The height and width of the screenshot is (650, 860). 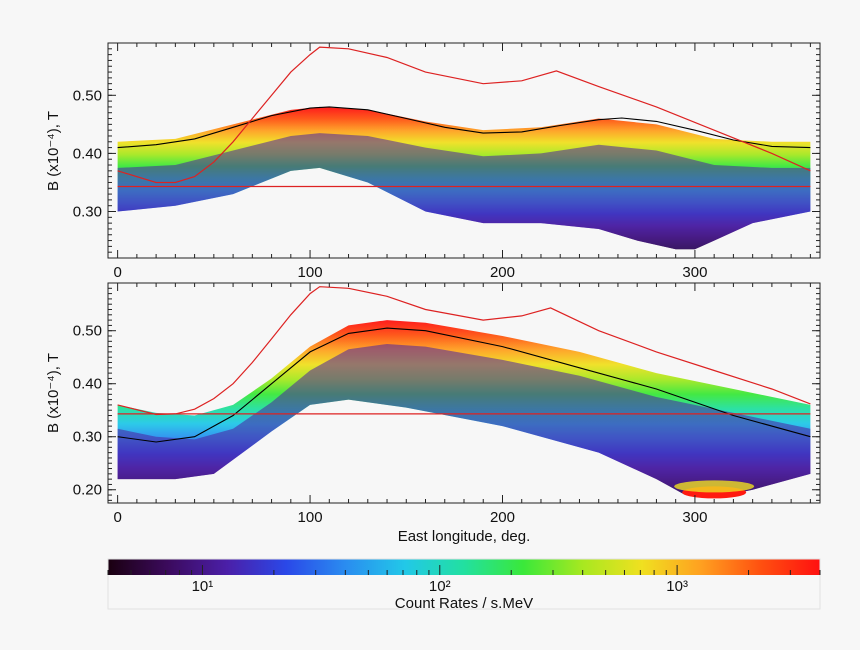 What do you see at coordinates (87, 95) in the screenshot?
I see `top-y-tick-label: 0.50` at bounding box center [87, 95].